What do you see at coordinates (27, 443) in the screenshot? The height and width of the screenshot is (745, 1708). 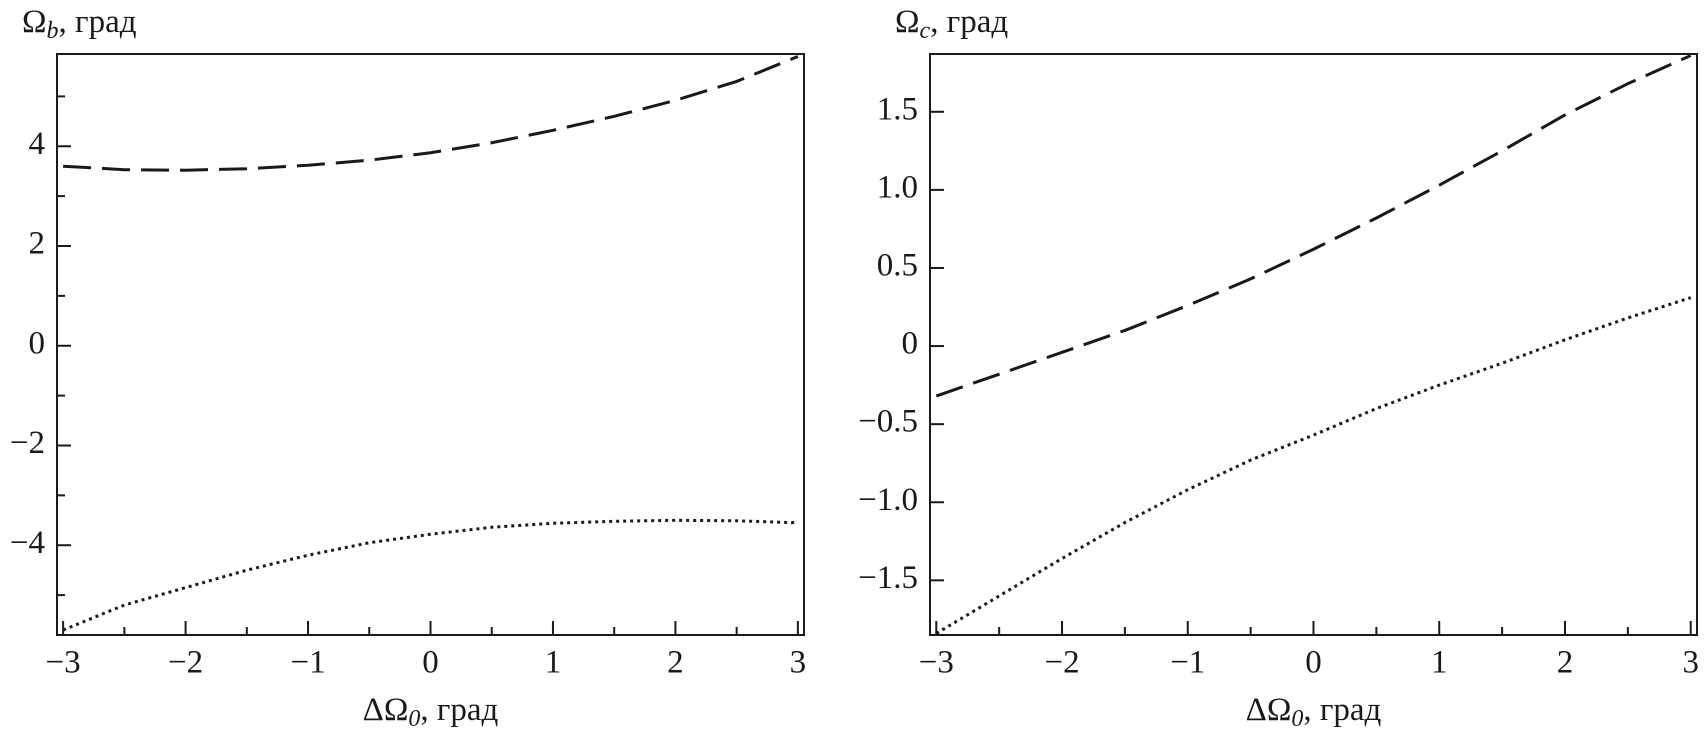 I see `y-tick-label: −2` at bounding box center [27, 443].